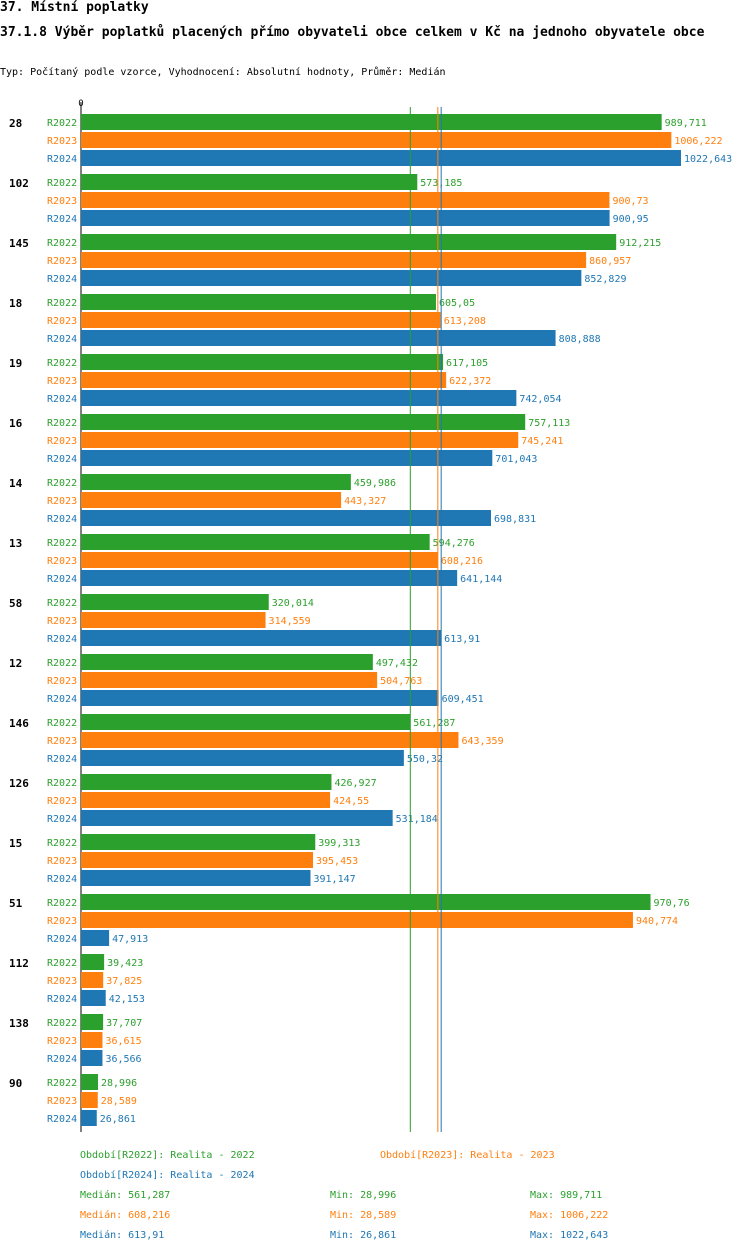 The height and width of the screenshot is (1254, 750). I want to click on data-label: 37,825, so click(124, 981).